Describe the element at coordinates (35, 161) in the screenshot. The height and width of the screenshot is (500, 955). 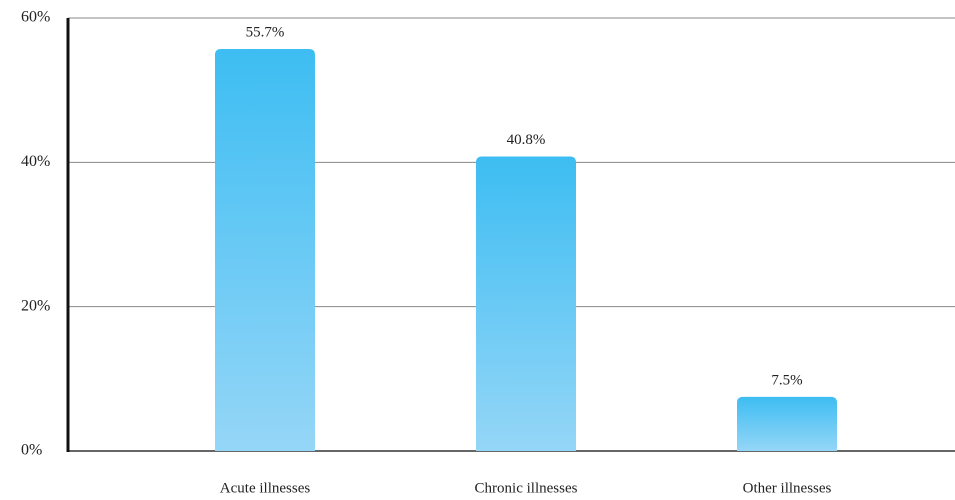
I see `y-tick-label: 40%` at that location.